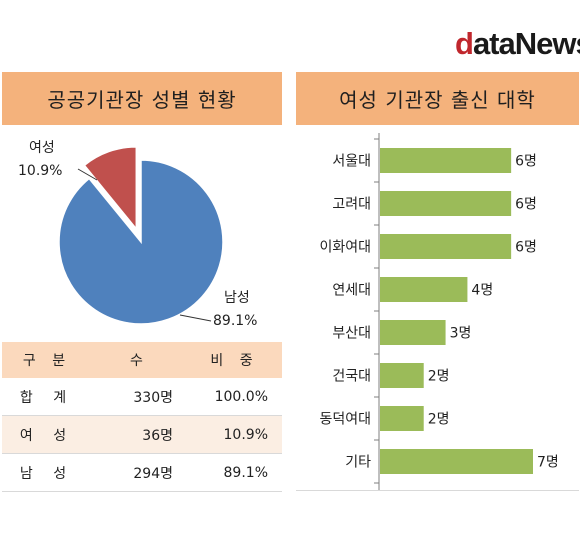 The image size is (580, 535). I want to click on table-row: 남 성 294명 89.1%, so click(142, 472).